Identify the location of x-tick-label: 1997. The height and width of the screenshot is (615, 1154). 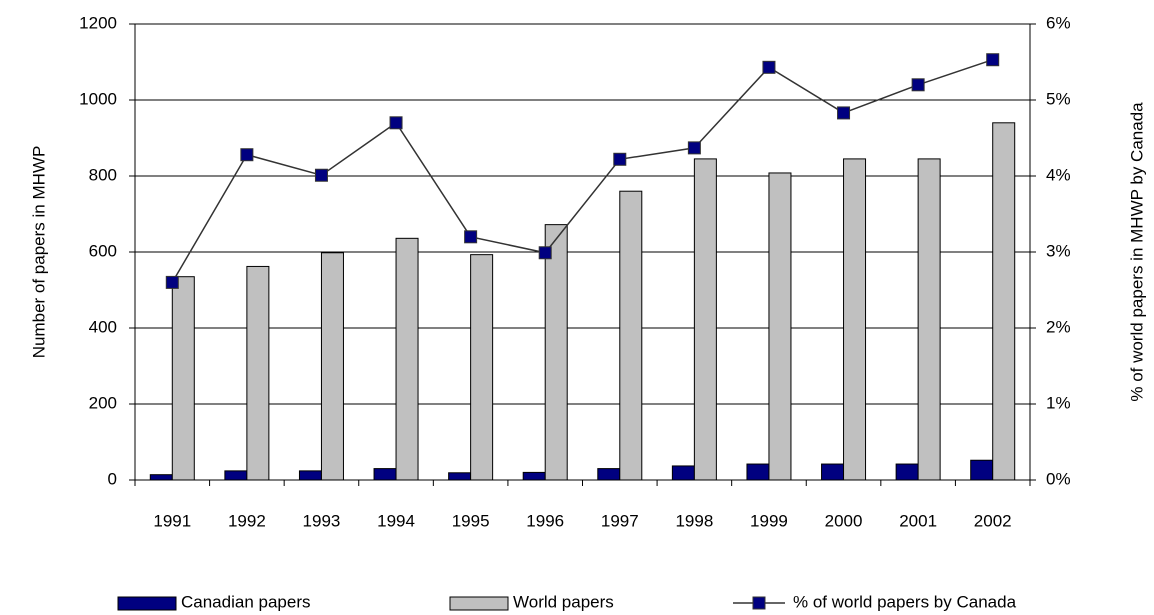
(620, 520).